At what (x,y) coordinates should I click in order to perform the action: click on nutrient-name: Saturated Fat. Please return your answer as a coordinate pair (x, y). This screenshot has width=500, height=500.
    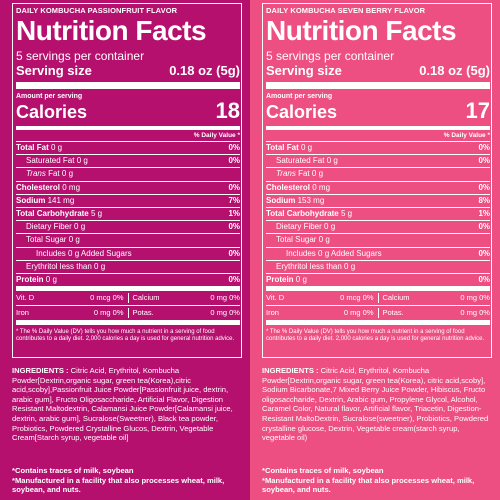
    Looking at the image, I should click on (300, 161).